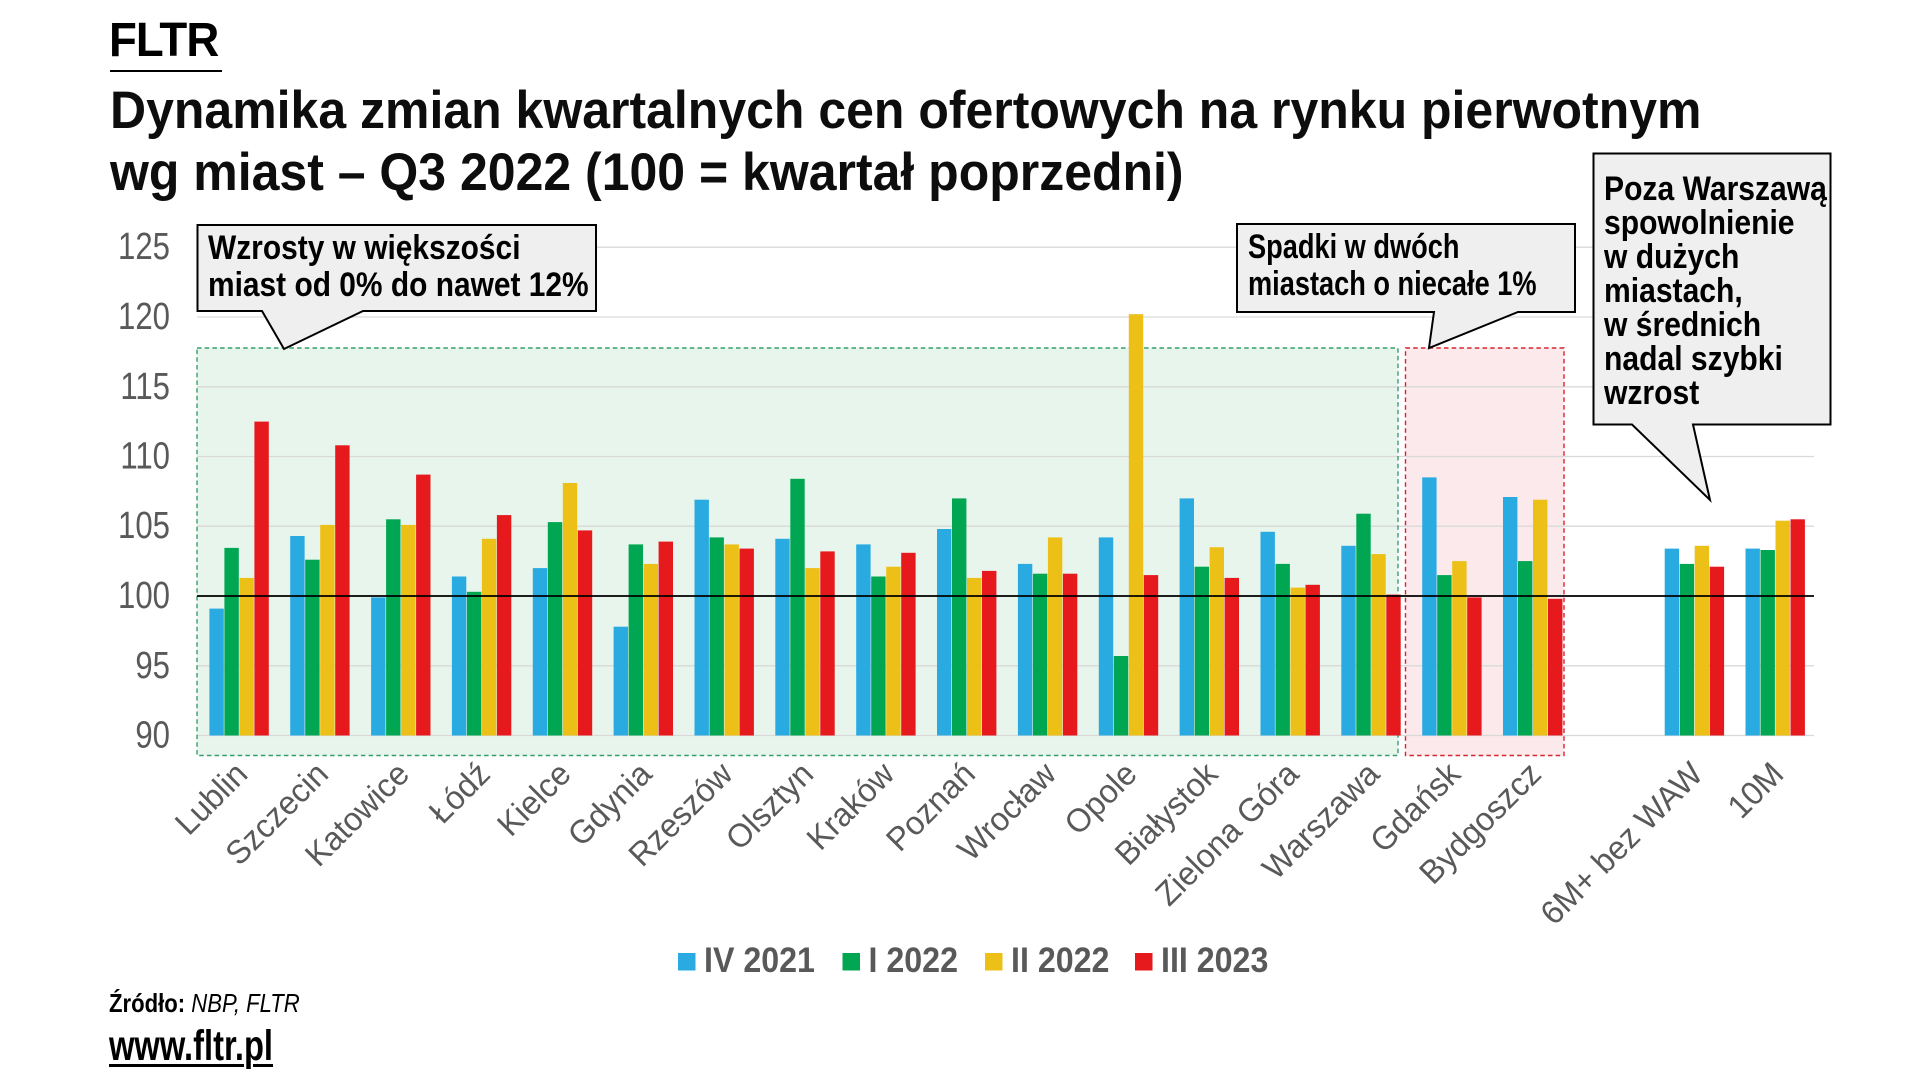 The width and height of the screenshot is (1920, 1080). I want to click on svg-text: Wzrosty w większości, so click(364, 247).